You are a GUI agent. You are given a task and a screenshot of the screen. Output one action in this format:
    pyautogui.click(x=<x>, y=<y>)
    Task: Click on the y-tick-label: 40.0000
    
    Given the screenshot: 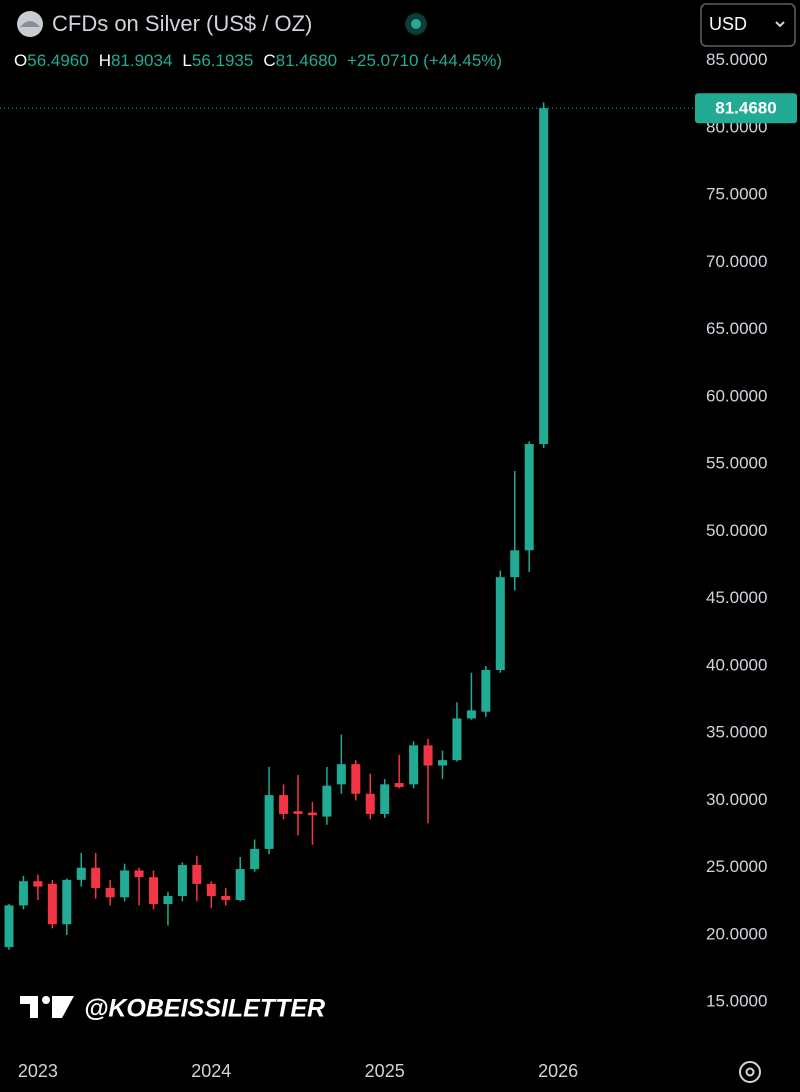 What is the action you would take?
    pyautogui.click(x=736, y=664)
    